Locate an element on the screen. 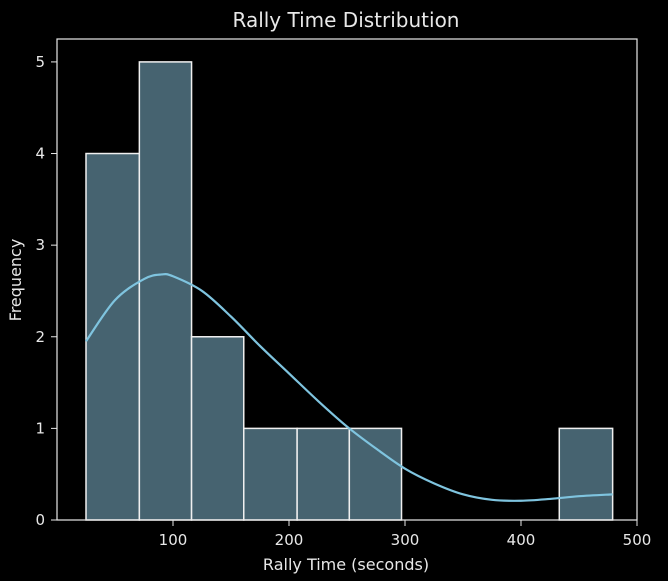 The image size is (668, 581). x-axis-ticks: 100 200 300 400 500 is located at coordinates (405, 534).